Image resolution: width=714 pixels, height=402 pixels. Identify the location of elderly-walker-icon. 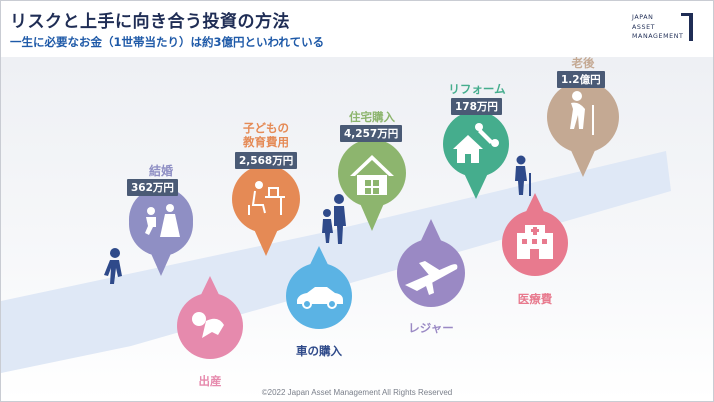
(523, 175).